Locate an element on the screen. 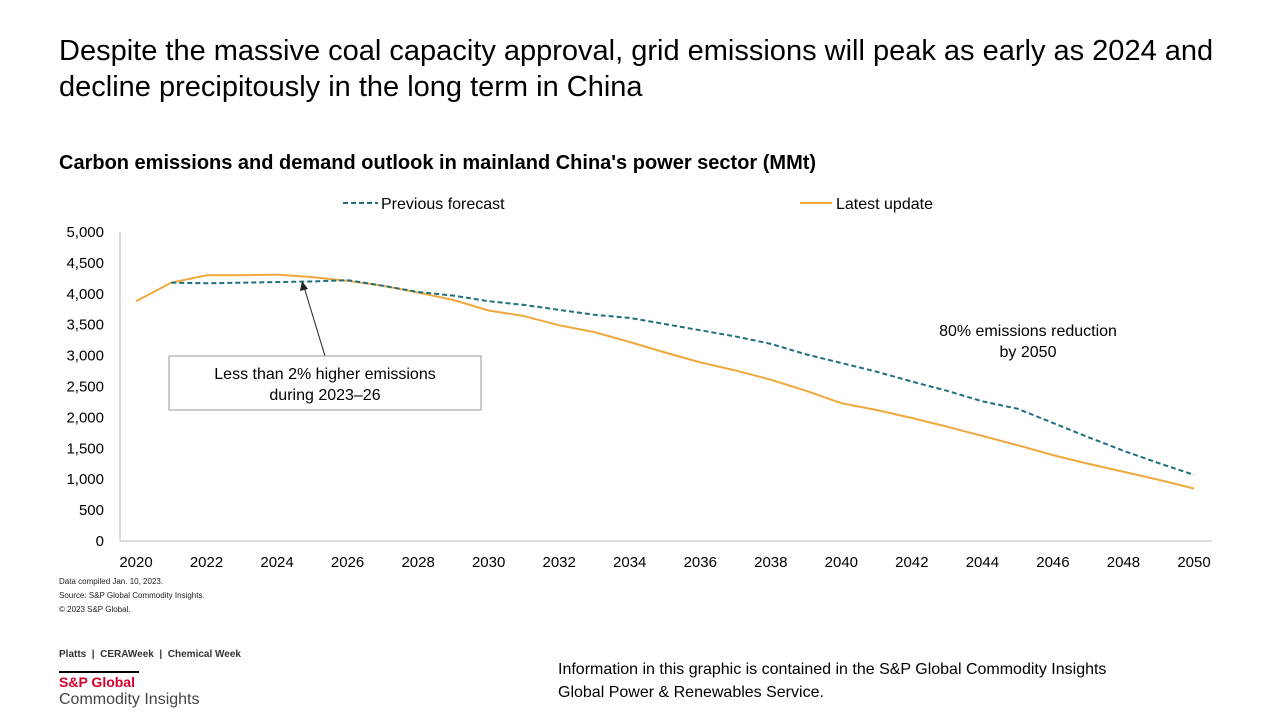 The image size is (1280, 720). y-tick-label: 4,500 is located at coordinates (85, 263).